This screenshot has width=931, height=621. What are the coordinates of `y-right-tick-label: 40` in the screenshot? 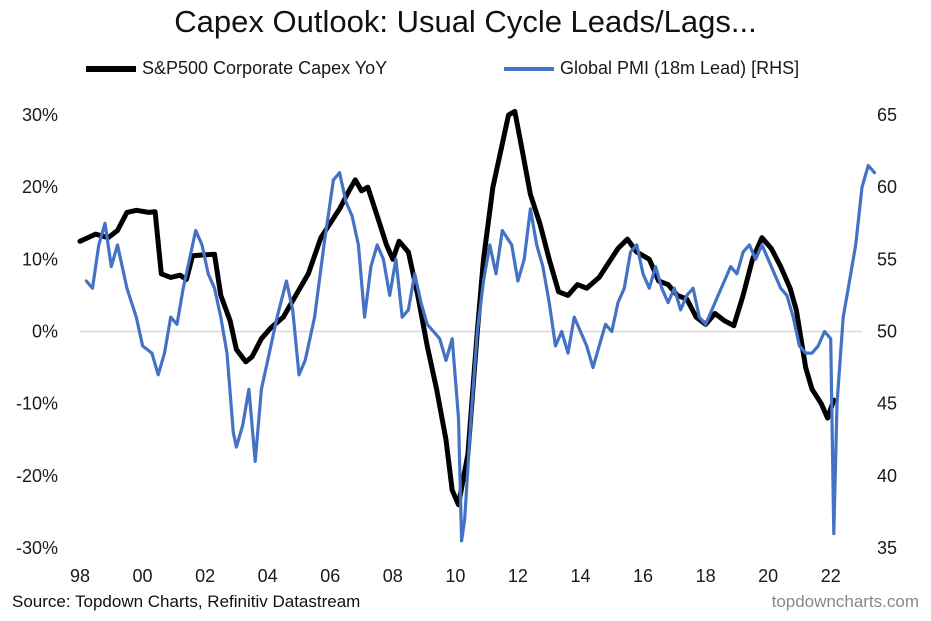 It's located at (887, 476).